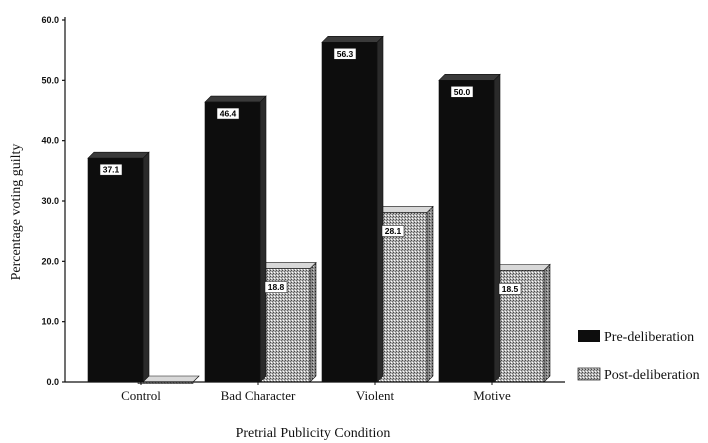 This screenshot has width=708, height=443. What do you see at coordinates (316, 392) in the screenshot?
I see `x-category-labels: Control Bad Character Violent Motive` at bounding box center [316, 392].